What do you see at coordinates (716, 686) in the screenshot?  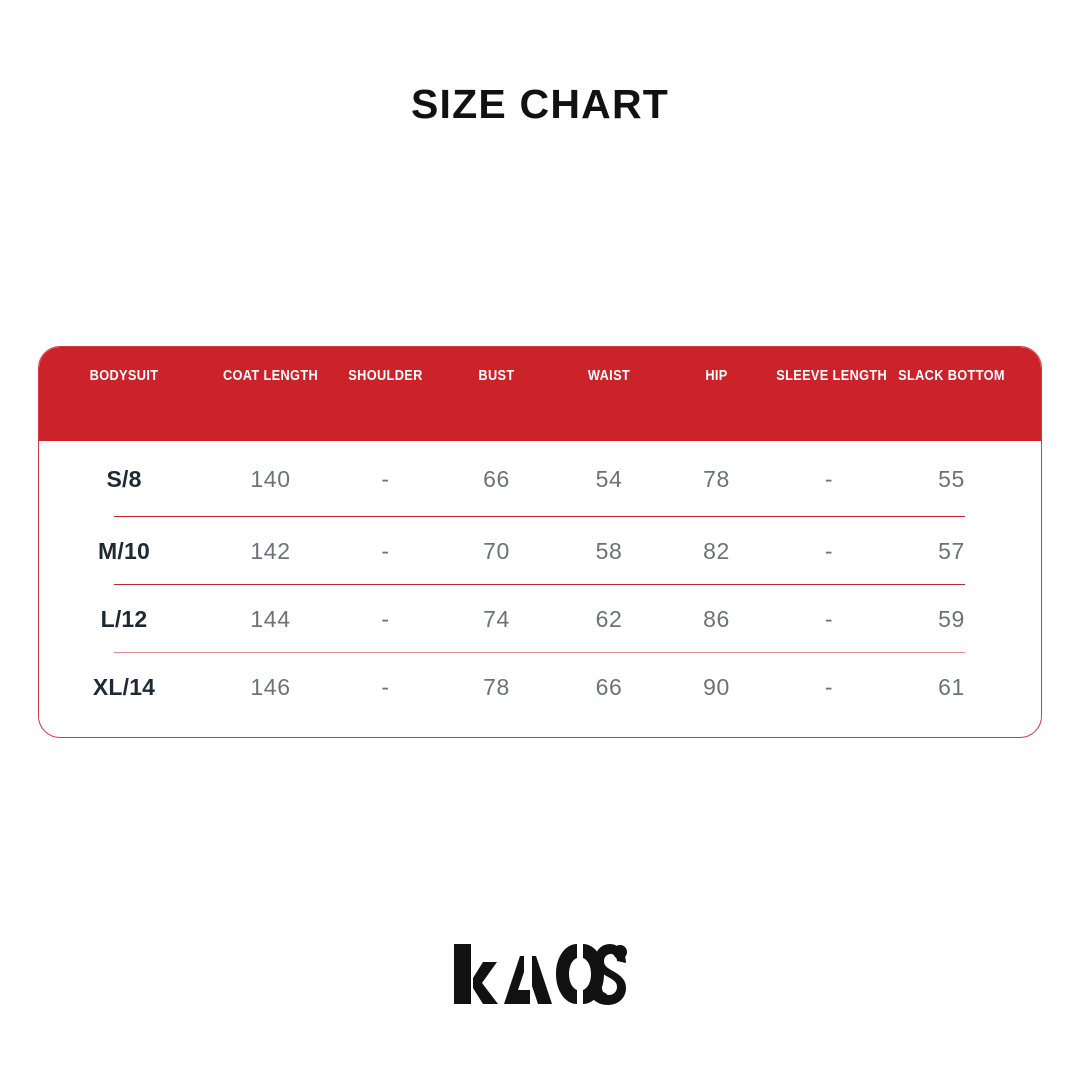 I see `cell-hip: 90` at bounding box center [716, 686].